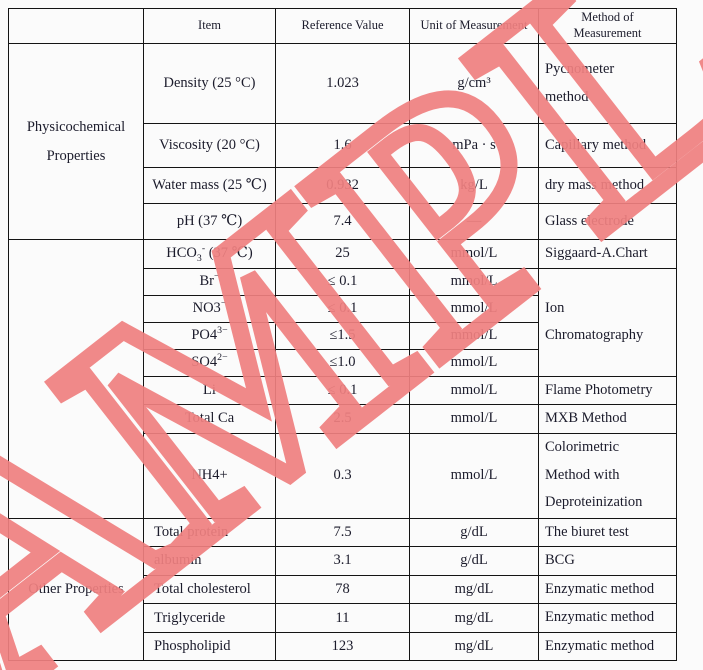 Image resolution: width=703 pixels, height=670 pixels. Describe the element at coordinates (607, 532) in the screenshot. I see `method-total-protein: The biuret test` at that location.